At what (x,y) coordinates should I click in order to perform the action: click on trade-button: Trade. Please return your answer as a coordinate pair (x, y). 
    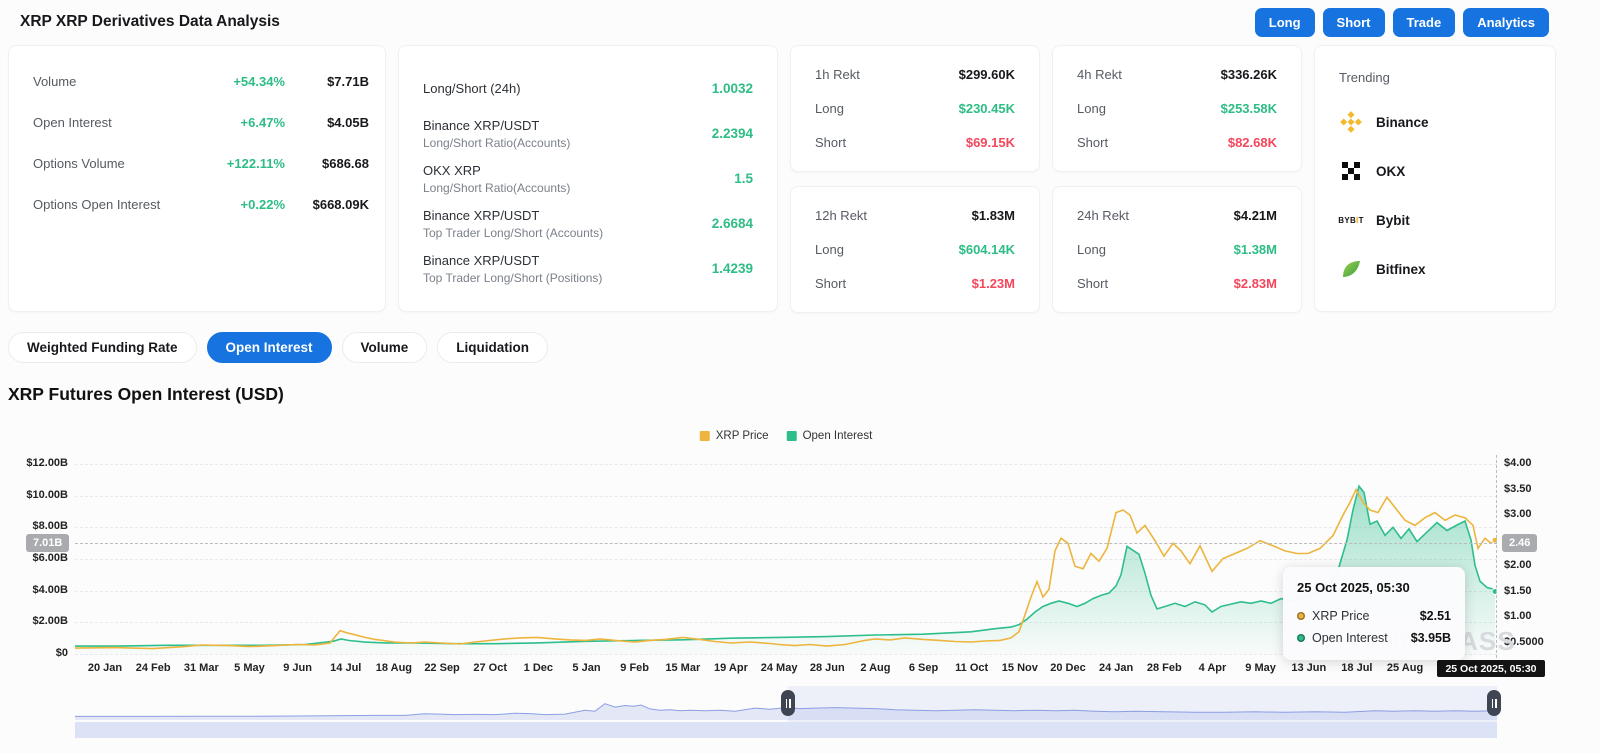
    Looking at the image, I should click on (1424, 22).